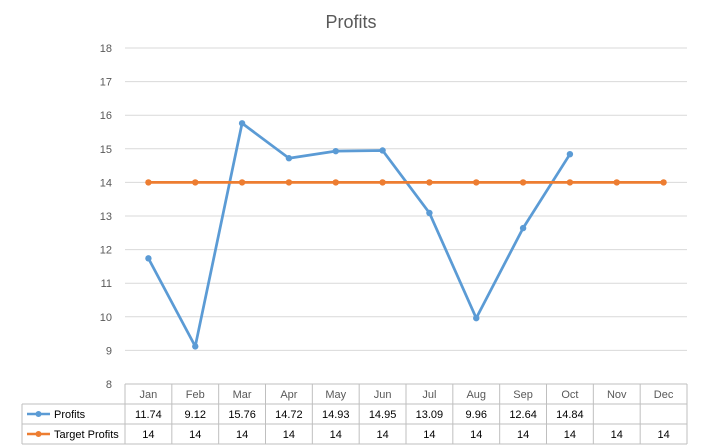 This screenshot has width=702, height=448. What do you see at coordinates (242, 395) in the screenshot?
I see `x-category-label: Mar` at bounding box center [242, 395].